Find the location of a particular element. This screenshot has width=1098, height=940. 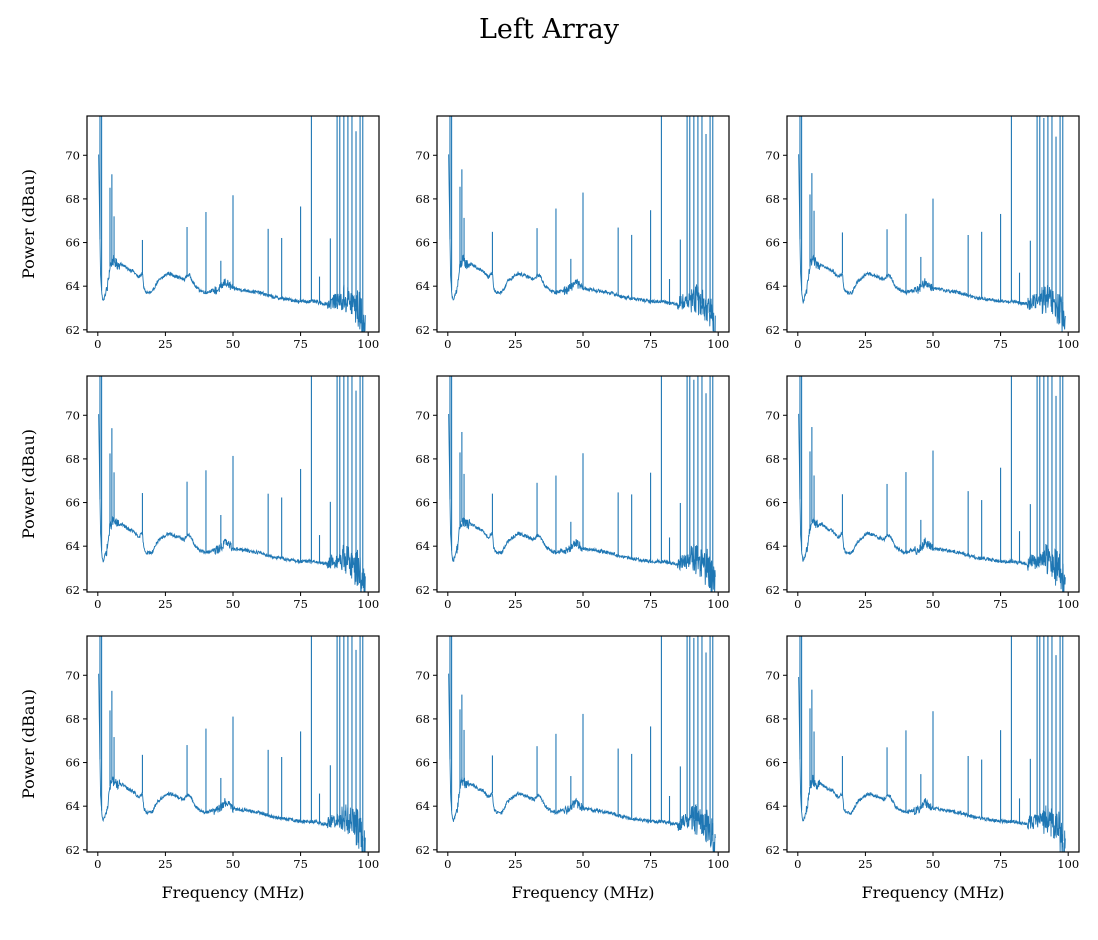

subplot-r2c2: 0 25 50 75 100 62 64 66 68 70 is located at coordinates (572, 493).